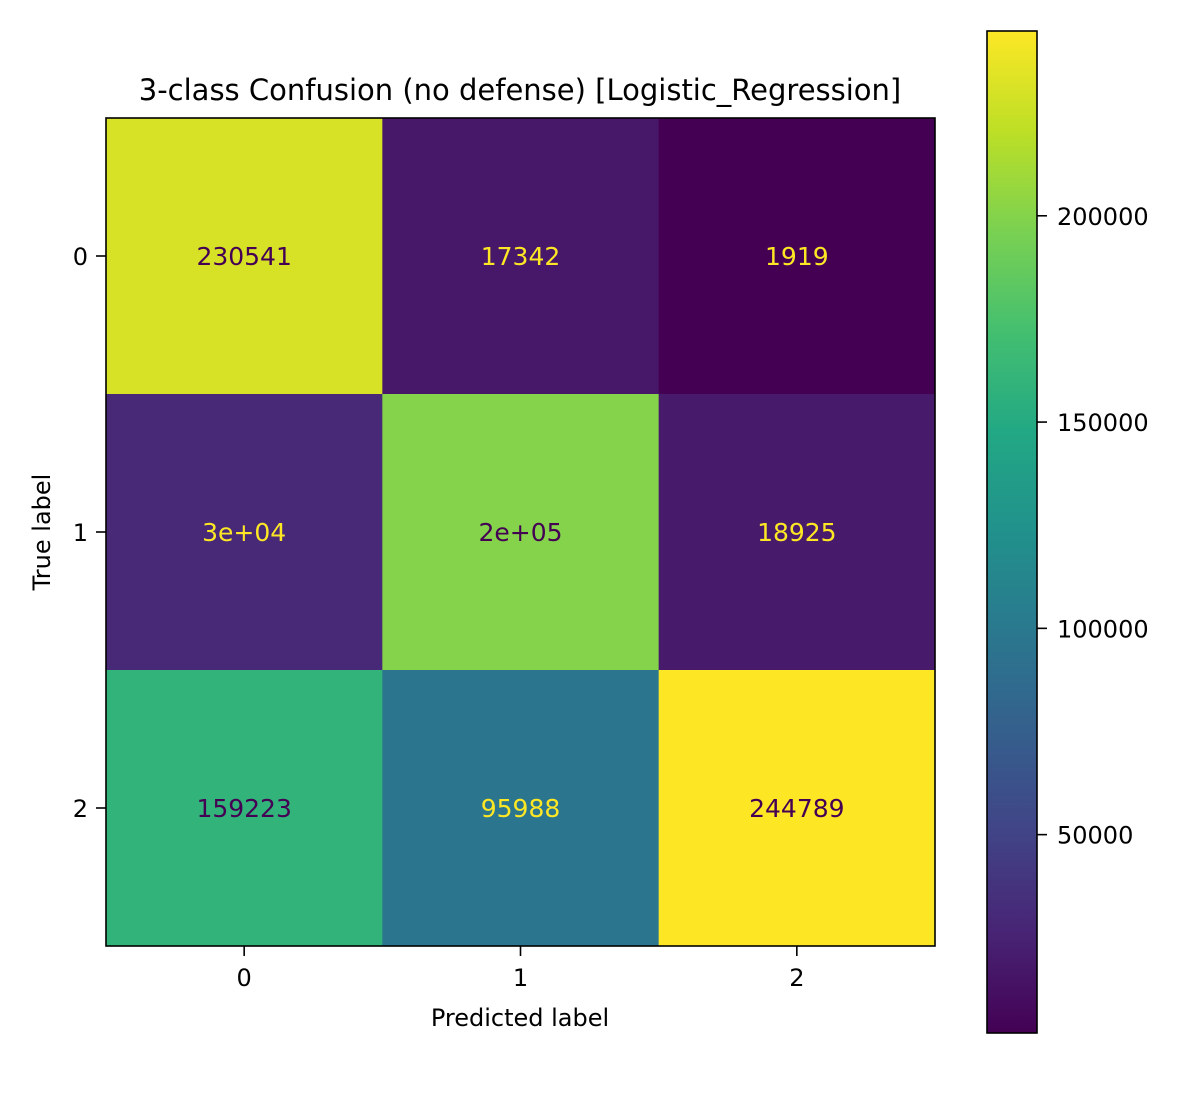  What do you see at coordinates (1093, 526) in the screenshot?
I see `colorbar-ticks: 50000 100000 150000 200000` at bounding box center [1093, 526].